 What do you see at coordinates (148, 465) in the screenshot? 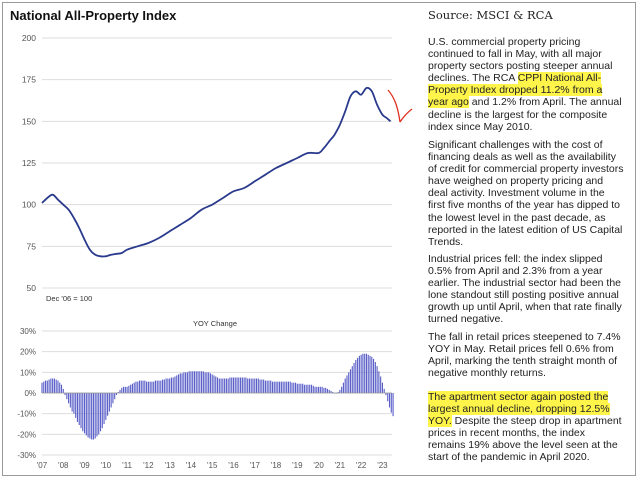
I see `x-tick-label: '12` at bounding box center [148, 465].